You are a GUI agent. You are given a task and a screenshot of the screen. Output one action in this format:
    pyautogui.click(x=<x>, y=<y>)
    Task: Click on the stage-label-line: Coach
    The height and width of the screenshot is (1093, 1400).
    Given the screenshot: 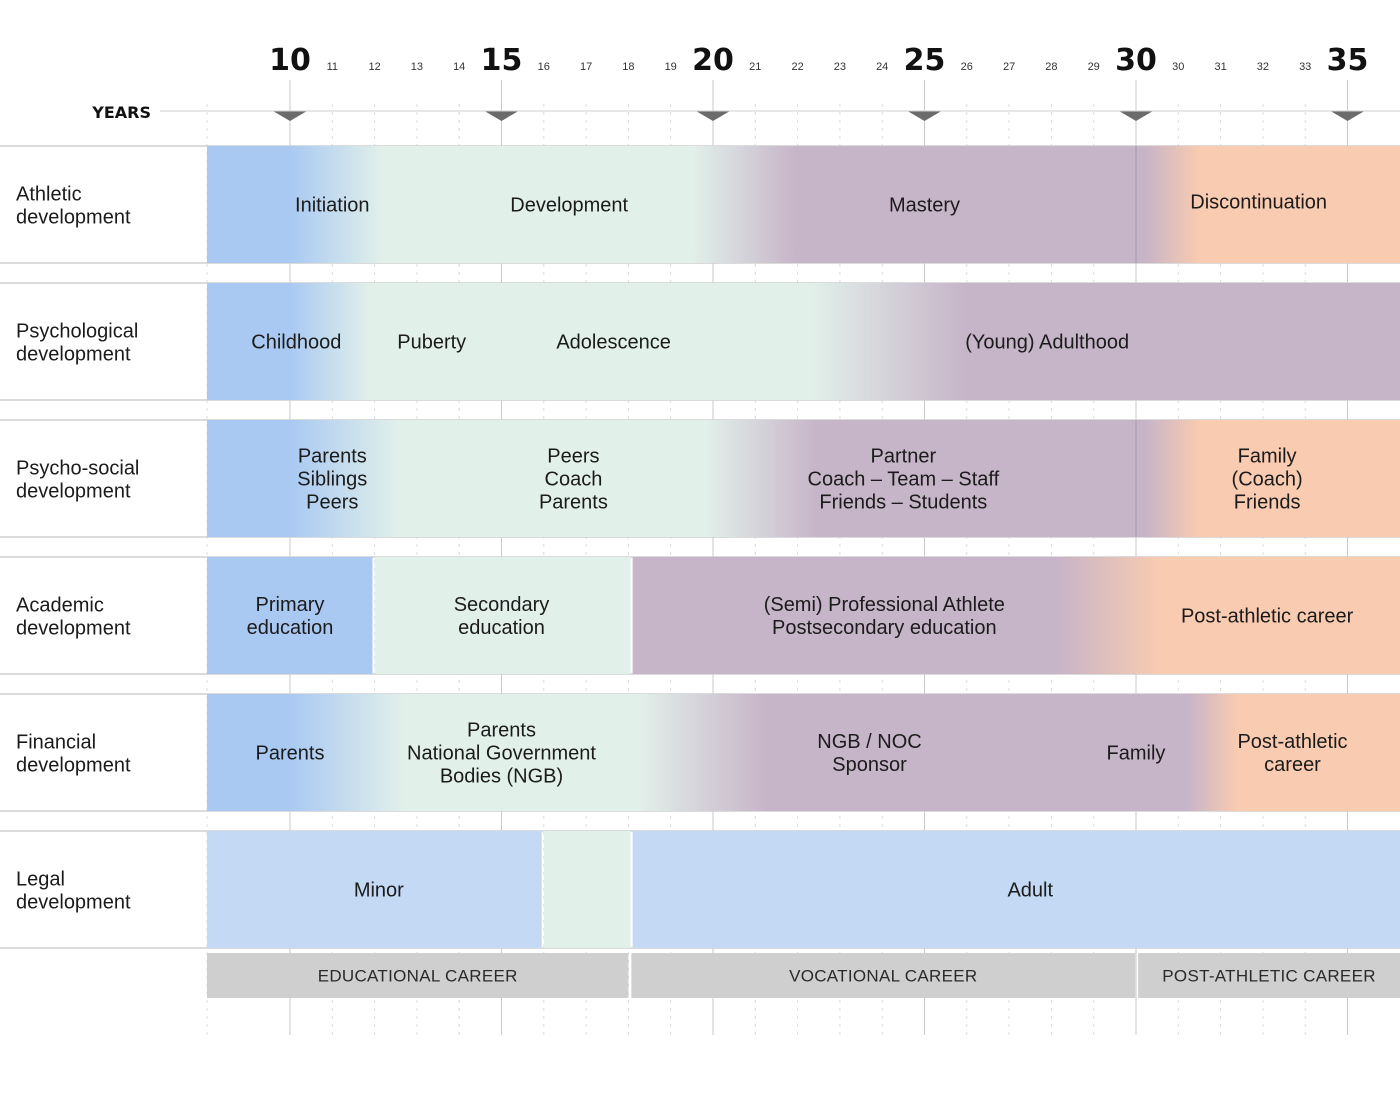 What is the action you would take?
    pyautogui.click(x=574, y=480)
    